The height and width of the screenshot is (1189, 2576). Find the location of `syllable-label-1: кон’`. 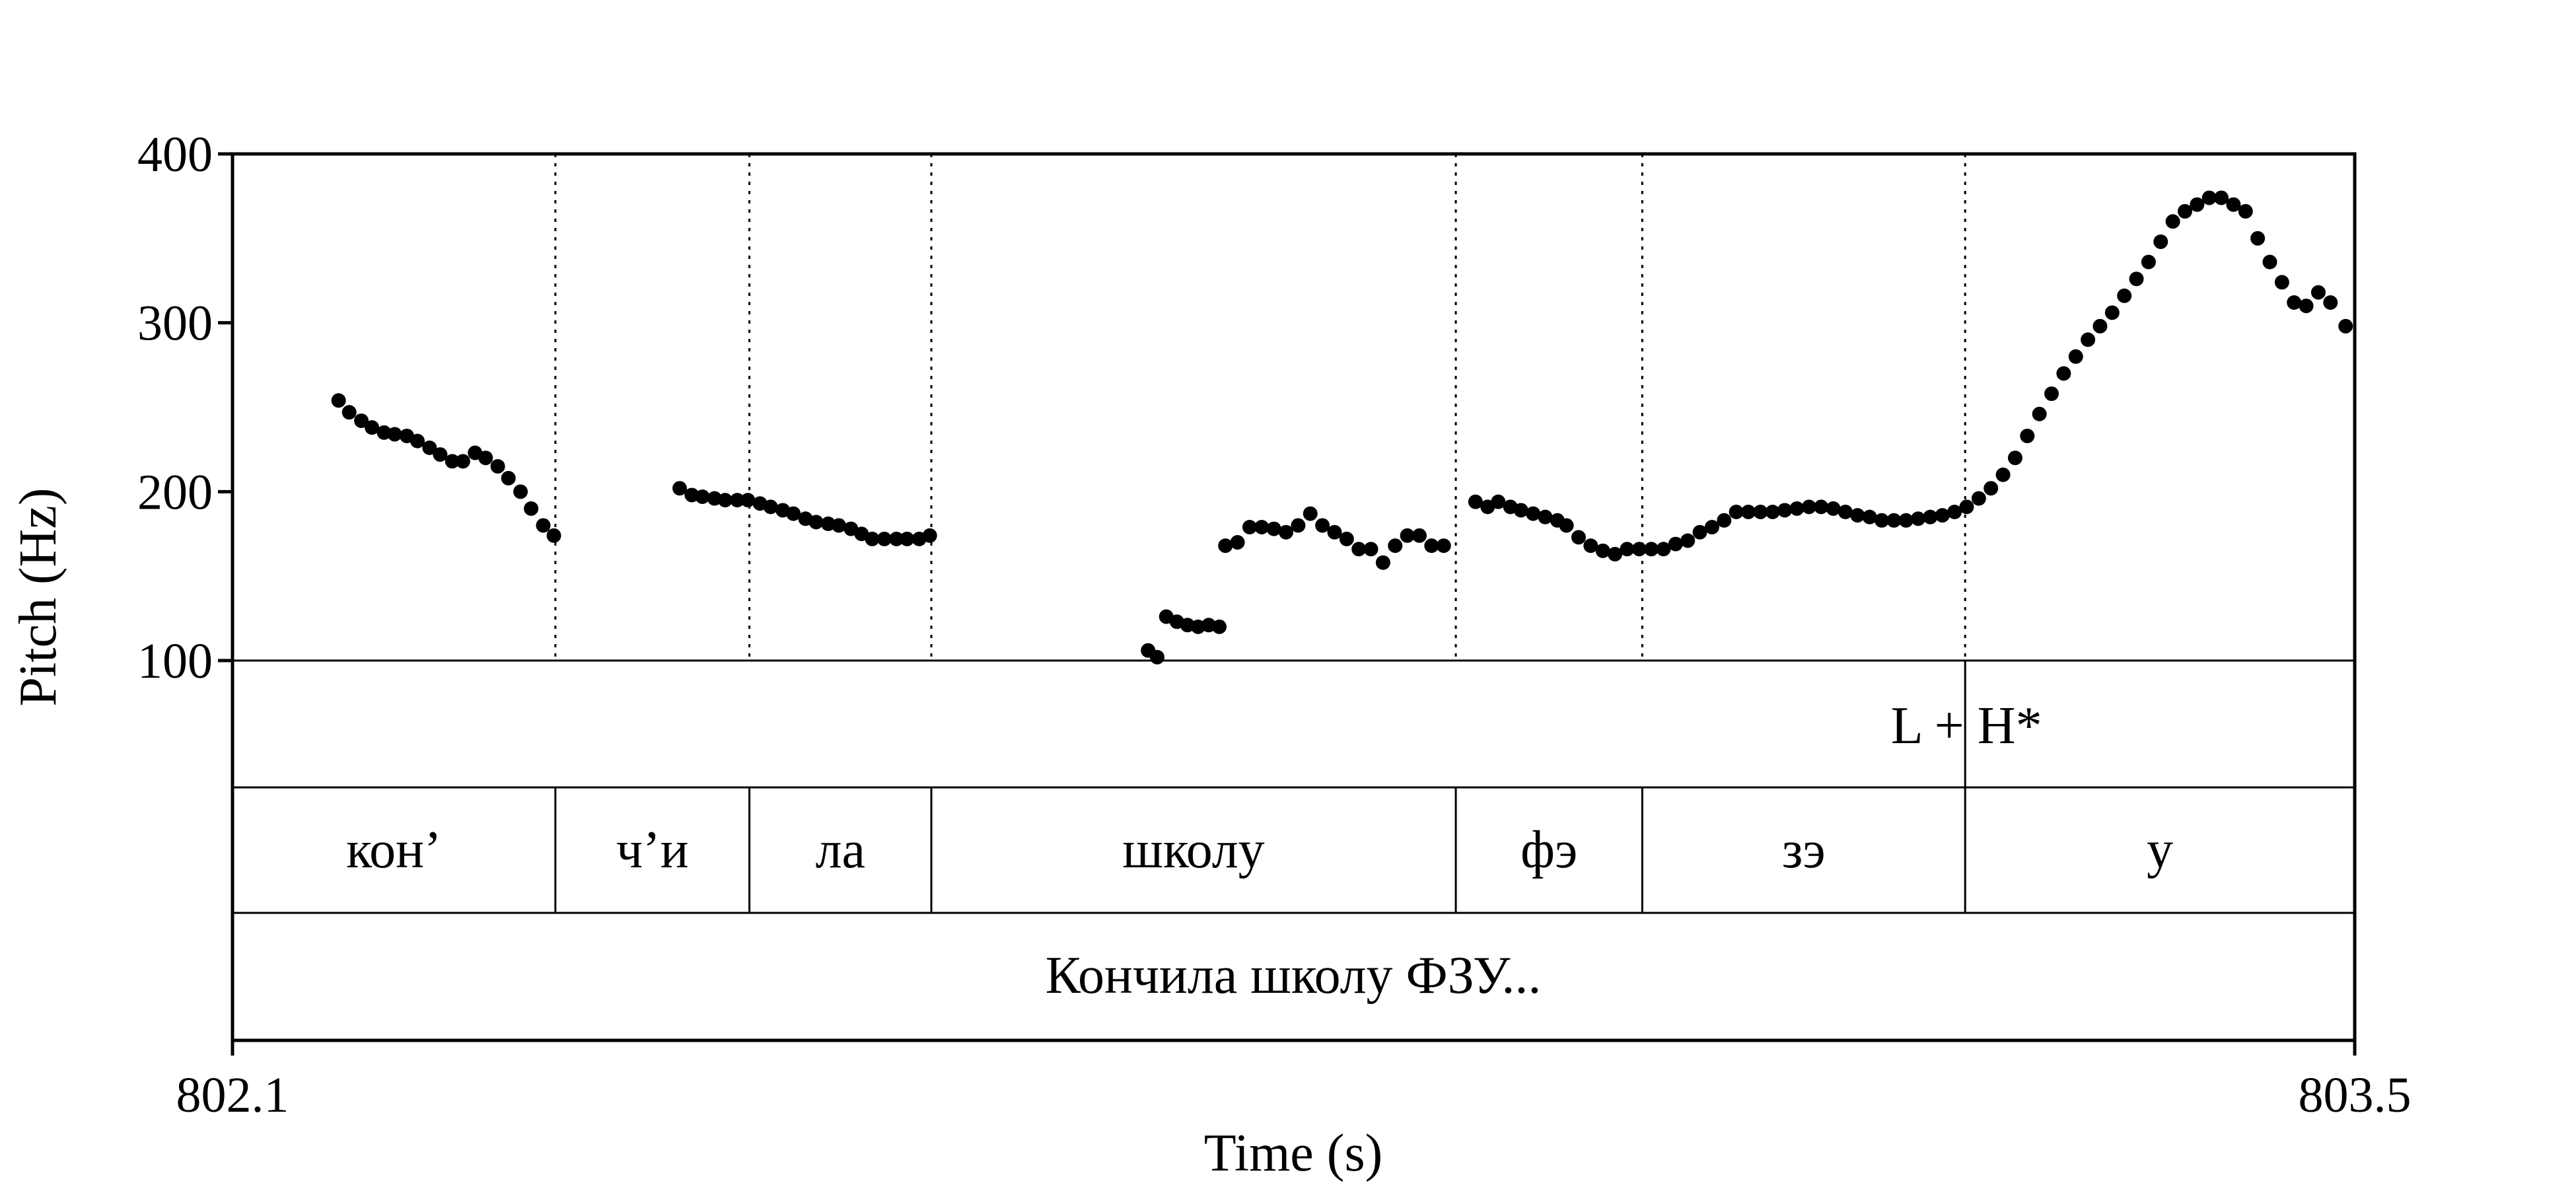

syllable-label-1: кон’ is located at coordinates (393, 850).